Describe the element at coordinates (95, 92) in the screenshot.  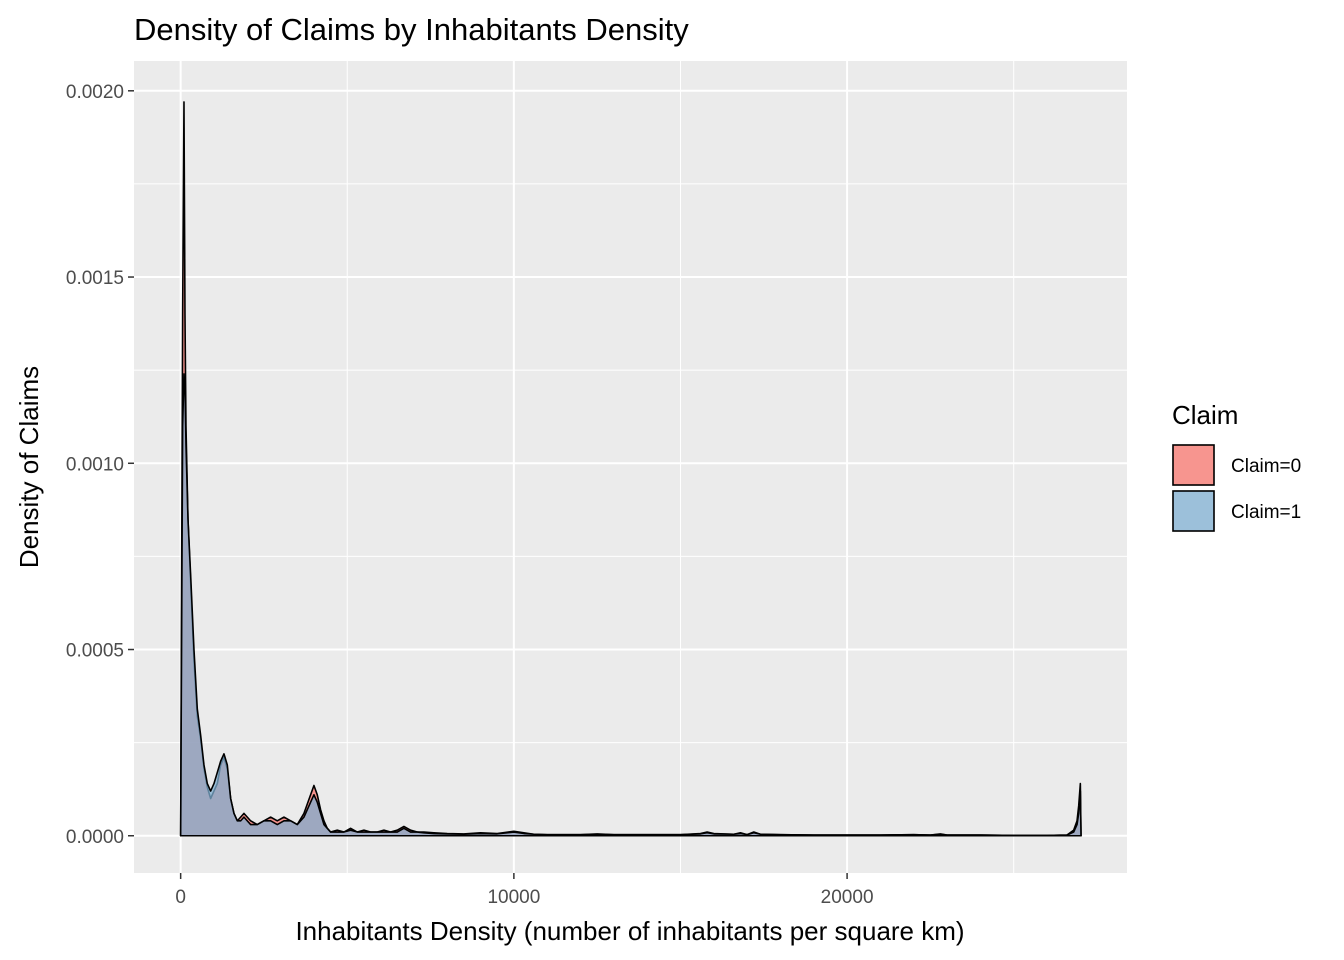
I see `y-tick-label: 0.0020` at that location.